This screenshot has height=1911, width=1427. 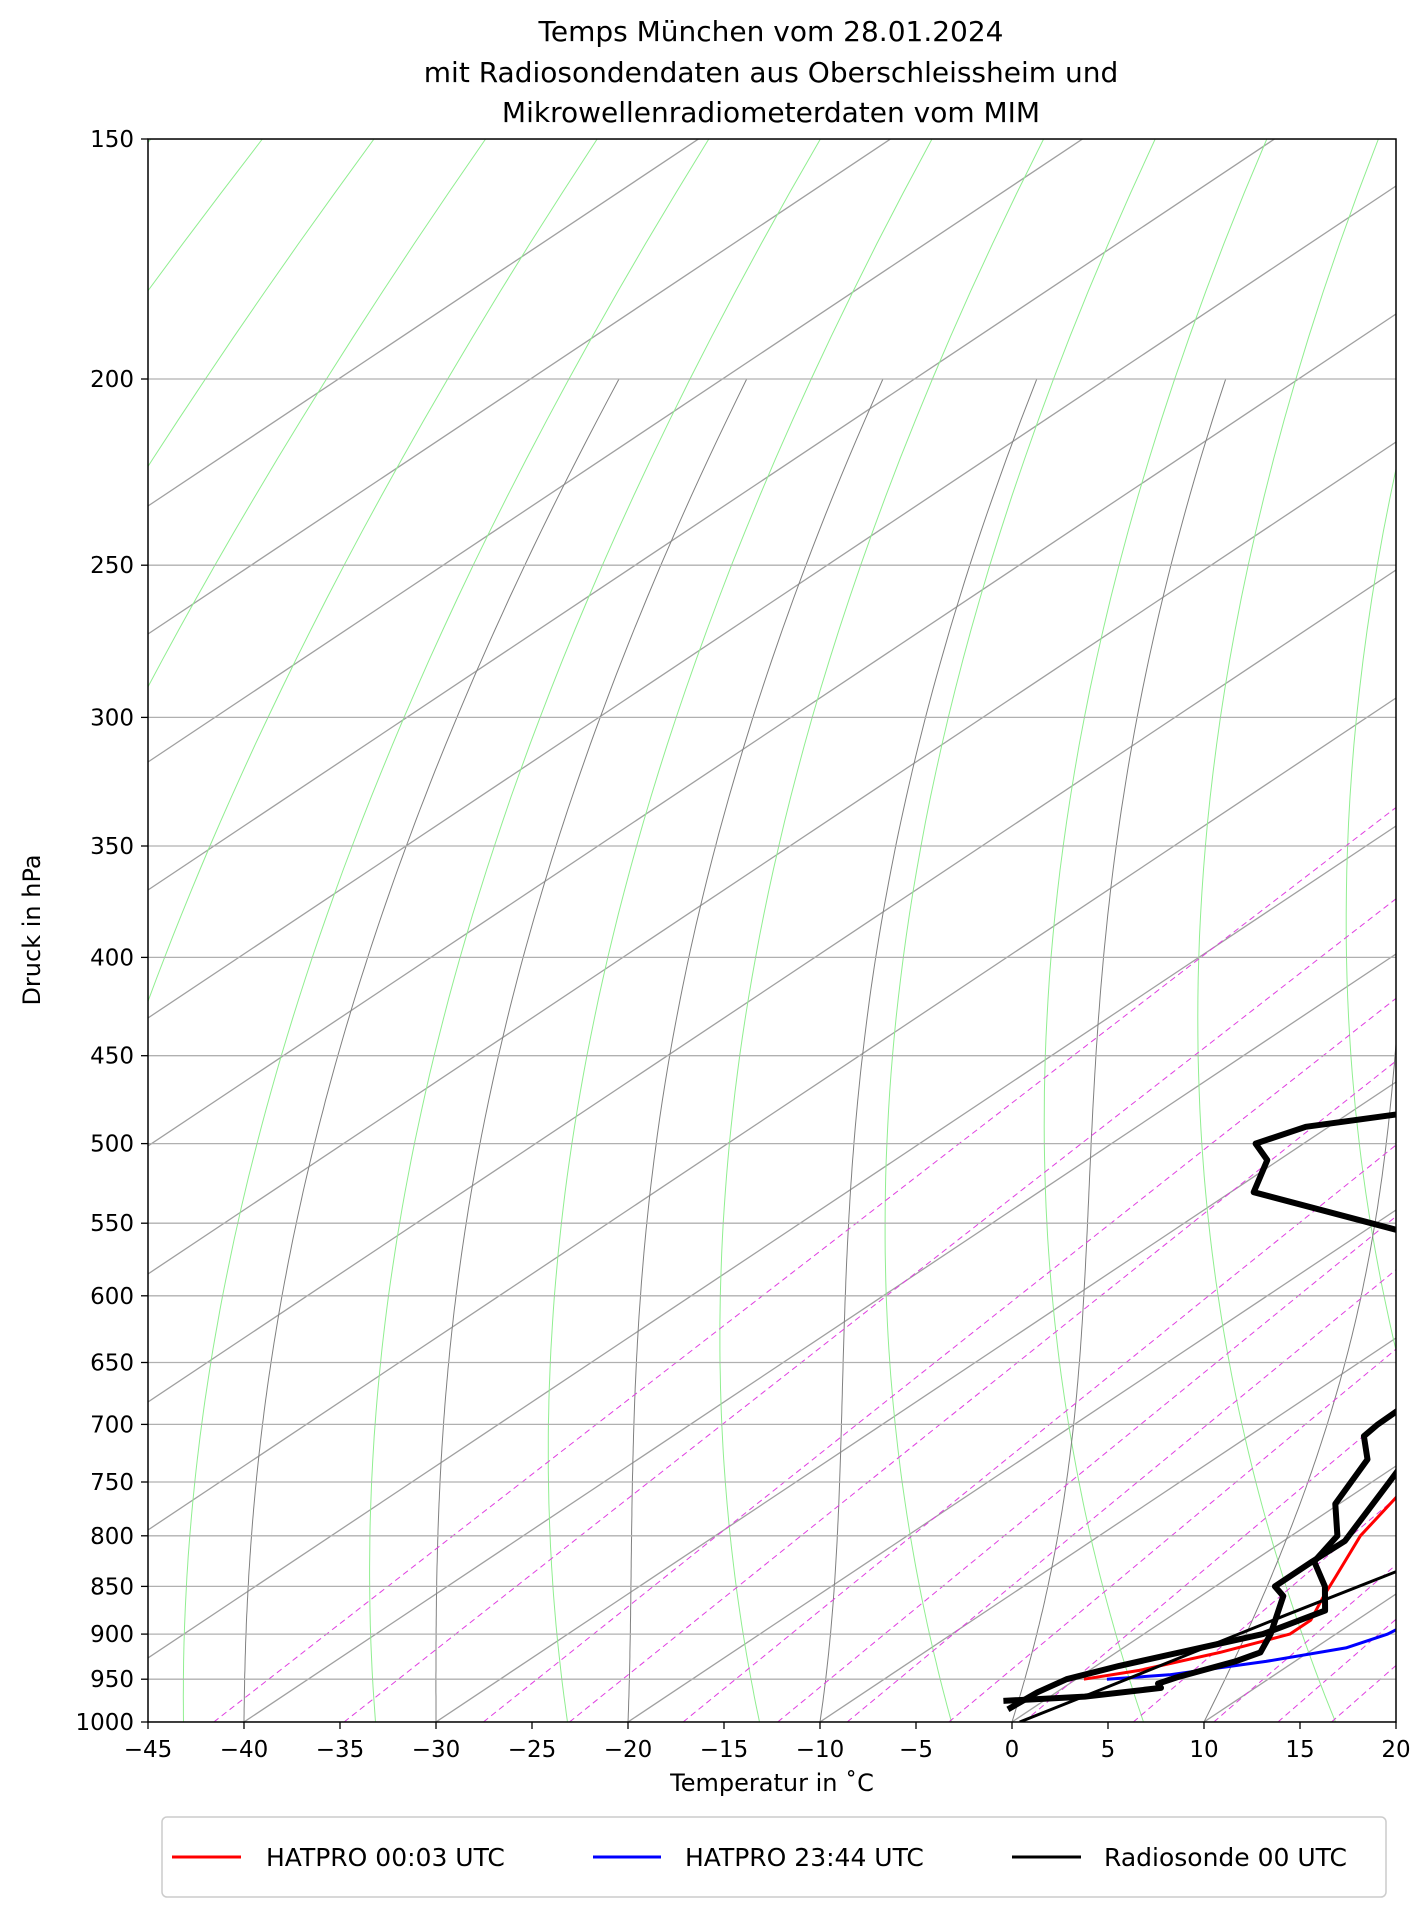 What do you see at coordinates (436, 1750) in the screenshot?
I see `x-tick-label: −30` at bounding box center [436, 1750].